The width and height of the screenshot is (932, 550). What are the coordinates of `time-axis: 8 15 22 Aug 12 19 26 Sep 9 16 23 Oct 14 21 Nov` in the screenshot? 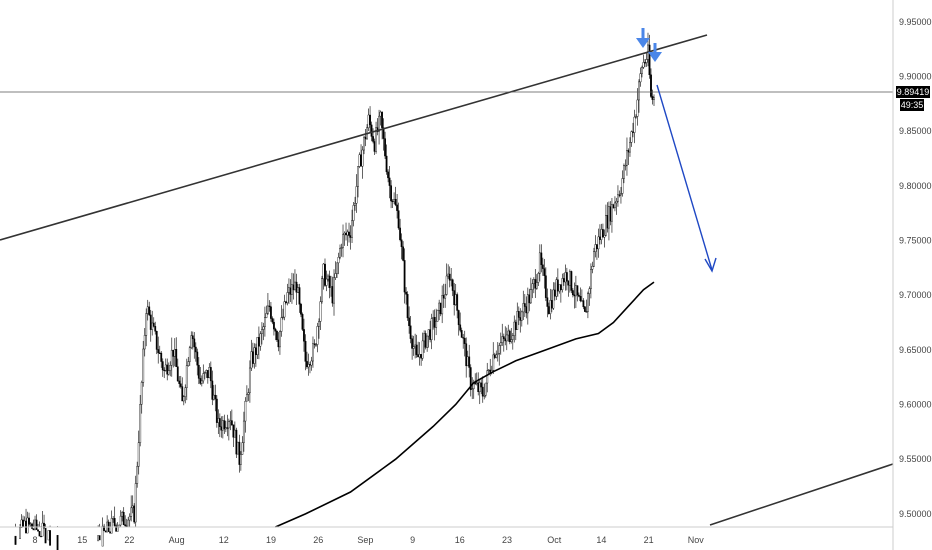 It's located at (368, 540).